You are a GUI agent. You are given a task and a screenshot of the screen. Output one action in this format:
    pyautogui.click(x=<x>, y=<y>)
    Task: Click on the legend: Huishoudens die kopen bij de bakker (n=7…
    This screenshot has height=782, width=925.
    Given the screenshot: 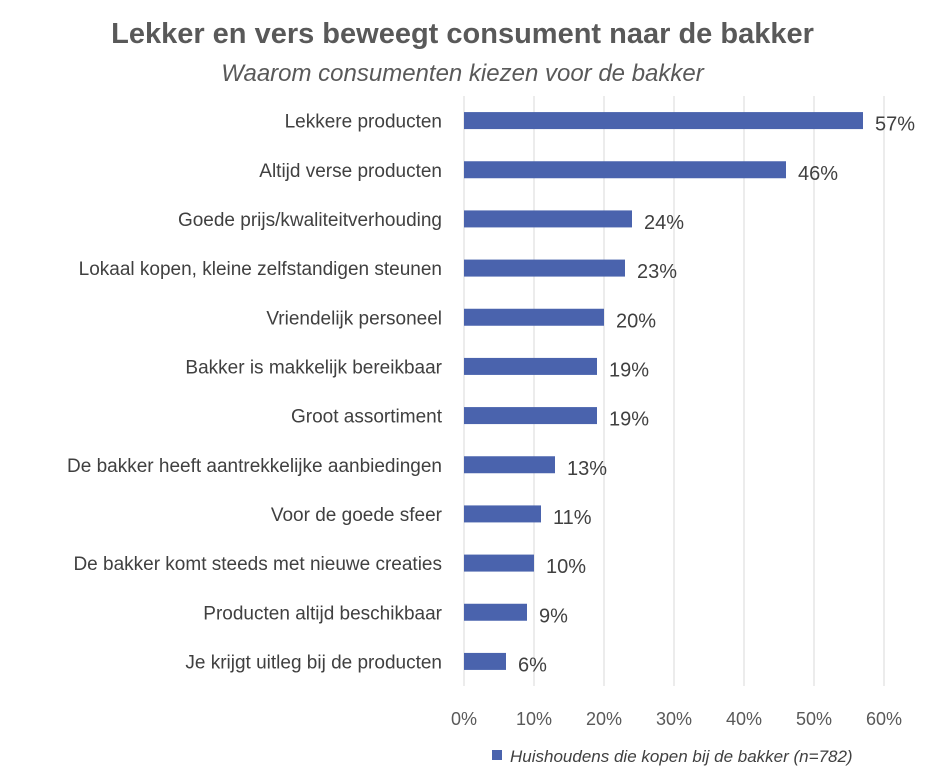 What is the action you would take?
    pyautogui.click(x=672, y=756)
    